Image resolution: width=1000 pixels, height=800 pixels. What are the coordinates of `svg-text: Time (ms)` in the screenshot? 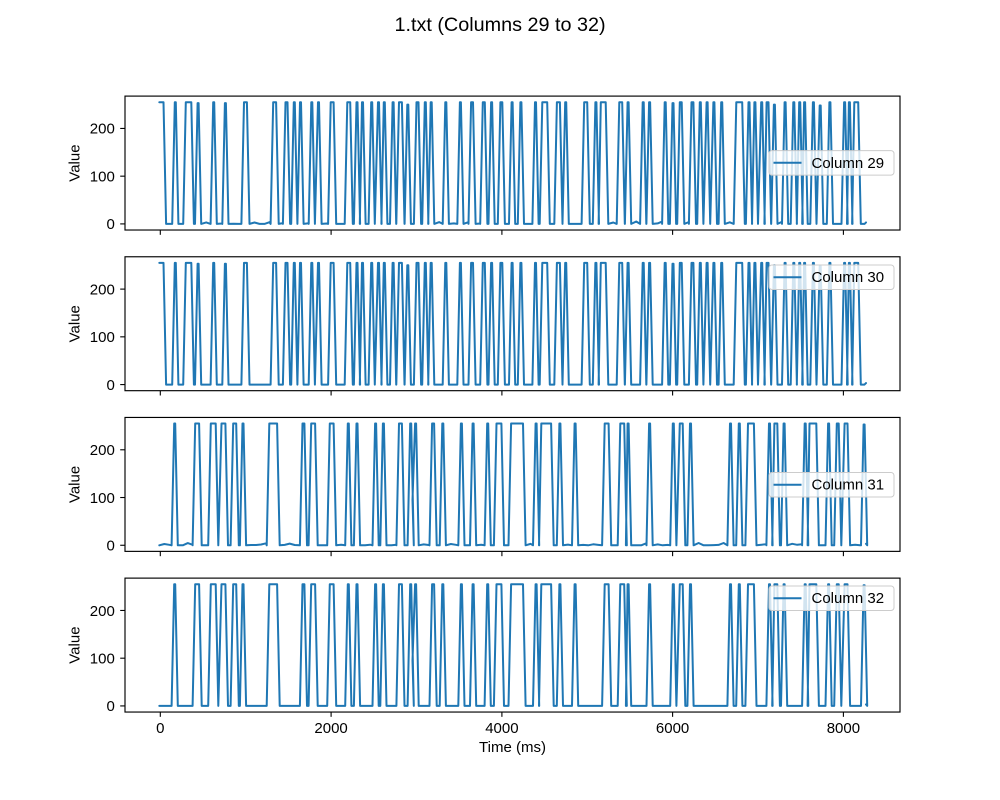 It's located at (512, 747).